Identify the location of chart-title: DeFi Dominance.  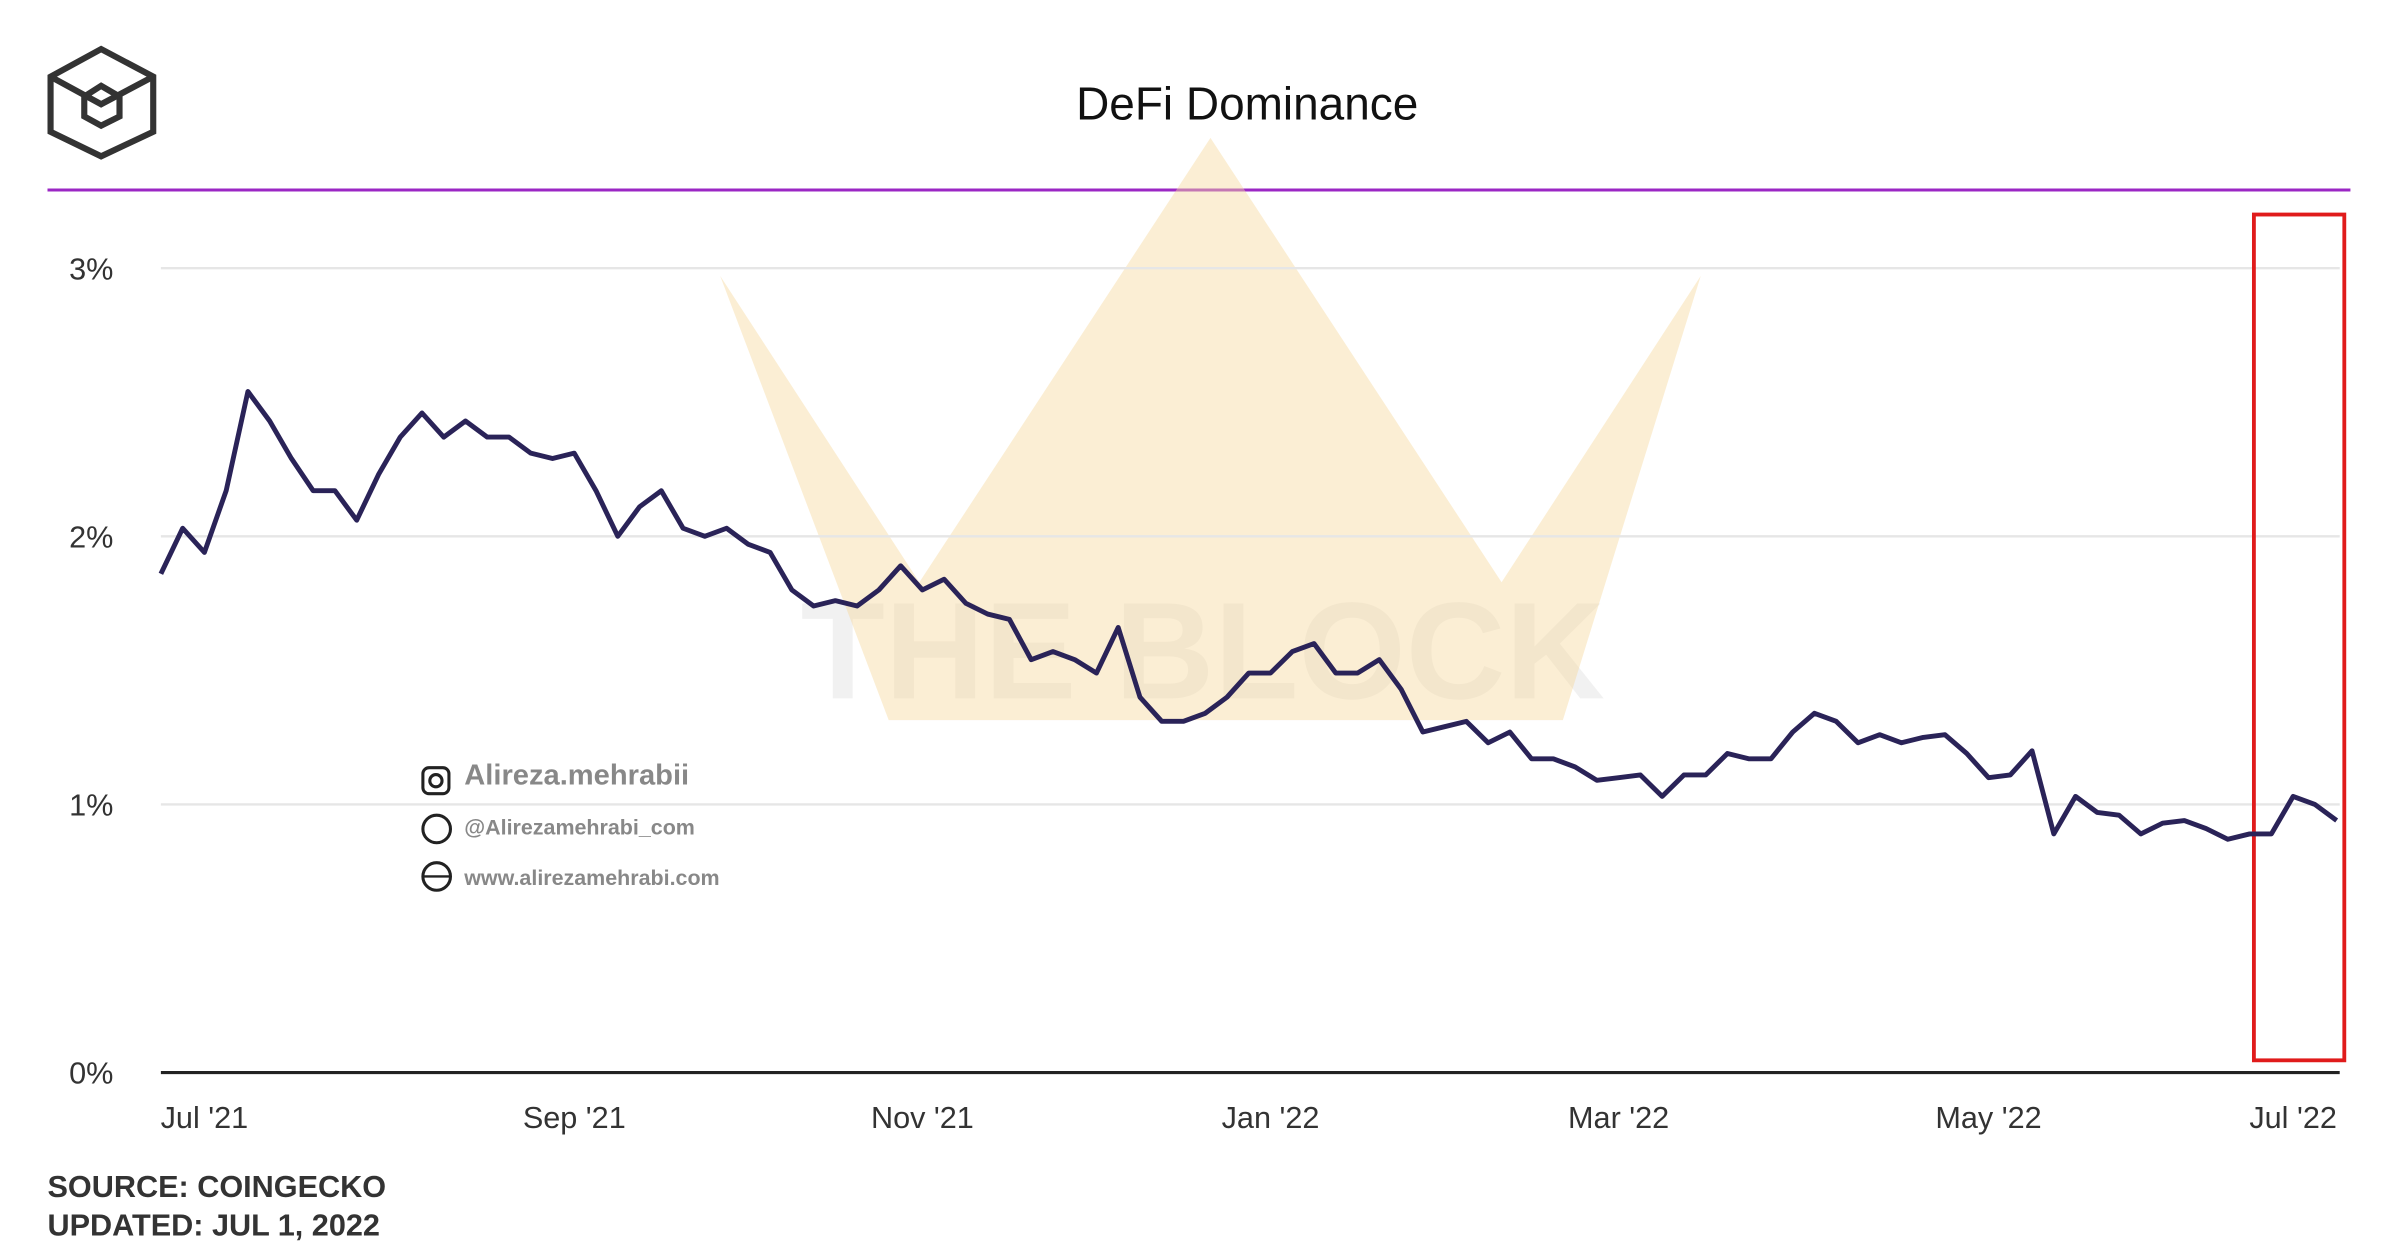
(1247, 103).